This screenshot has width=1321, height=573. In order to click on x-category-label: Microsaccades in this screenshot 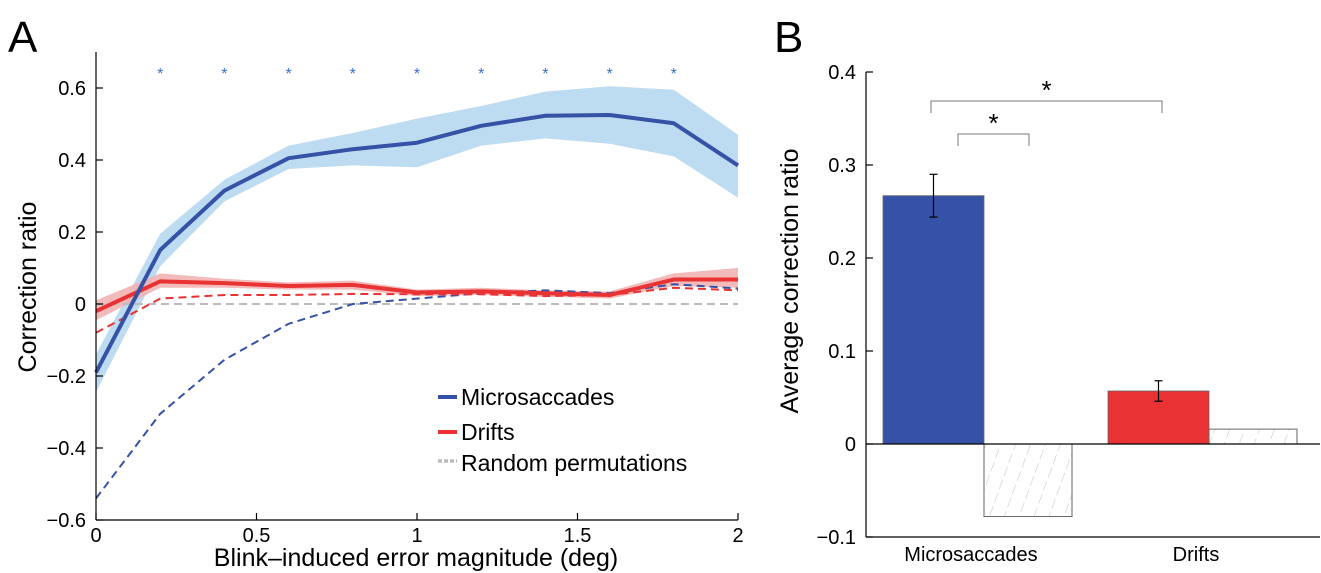, I will do `click(970, 555)`.